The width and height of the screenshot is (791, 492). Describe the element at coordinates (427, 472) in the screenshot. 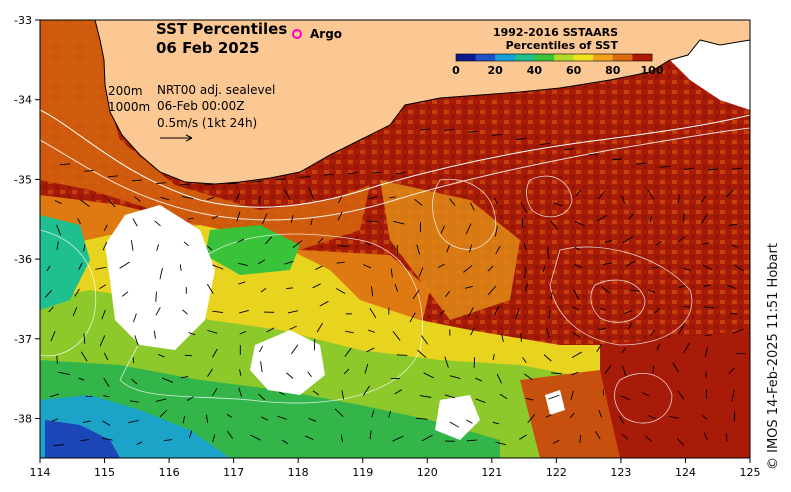

I see `x-tick-label: 120` at that location.